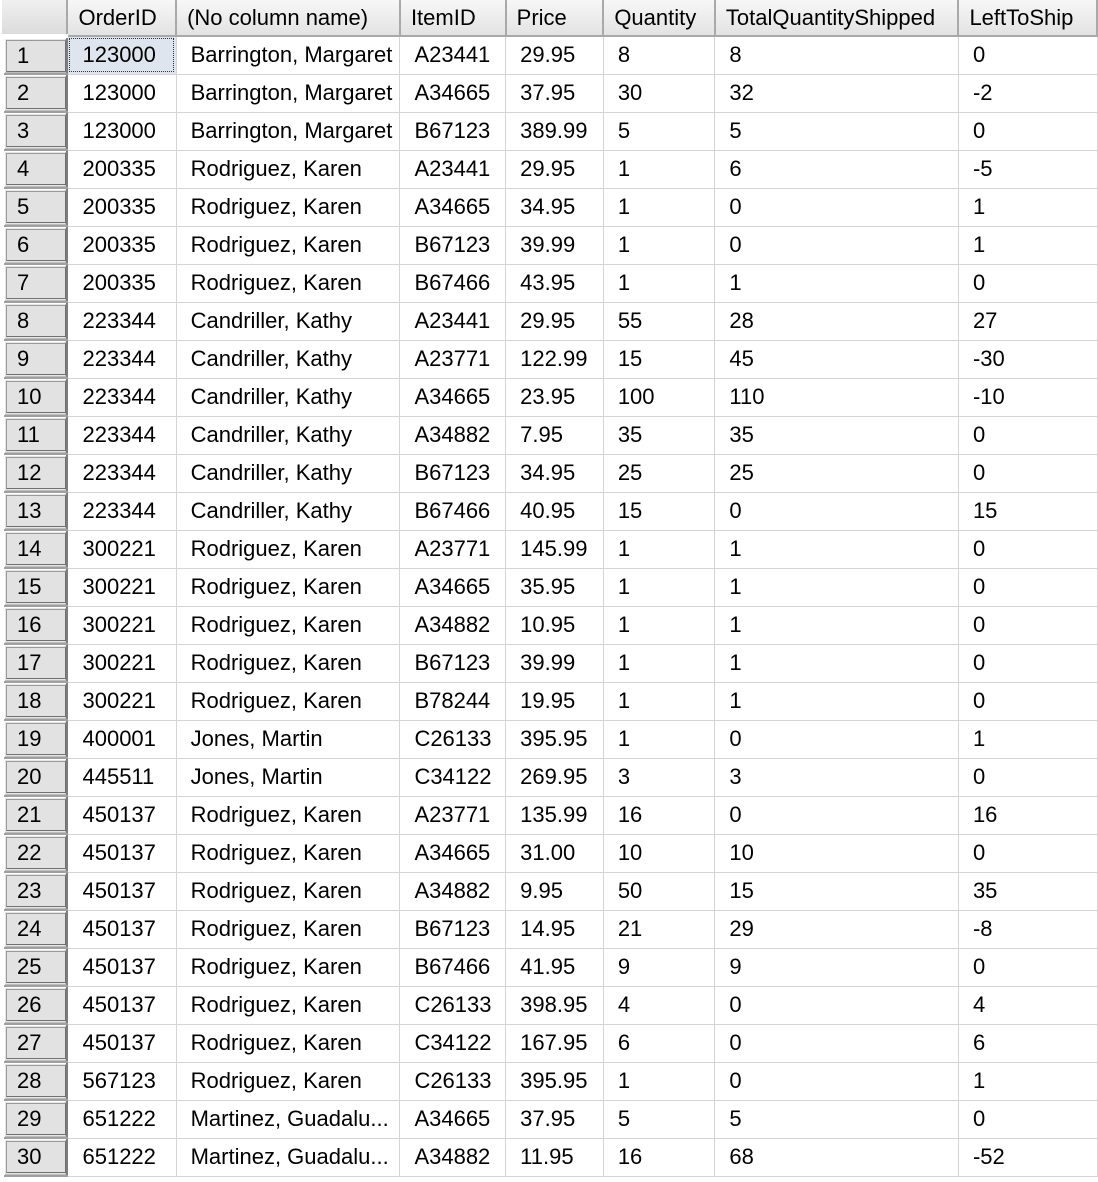 The width and height of the screenshot is (1098, 1182). I want to click on table-row: 5 200335 Rodriguez, Karen A34665 34.95 1 0 1, so click(549, 207).